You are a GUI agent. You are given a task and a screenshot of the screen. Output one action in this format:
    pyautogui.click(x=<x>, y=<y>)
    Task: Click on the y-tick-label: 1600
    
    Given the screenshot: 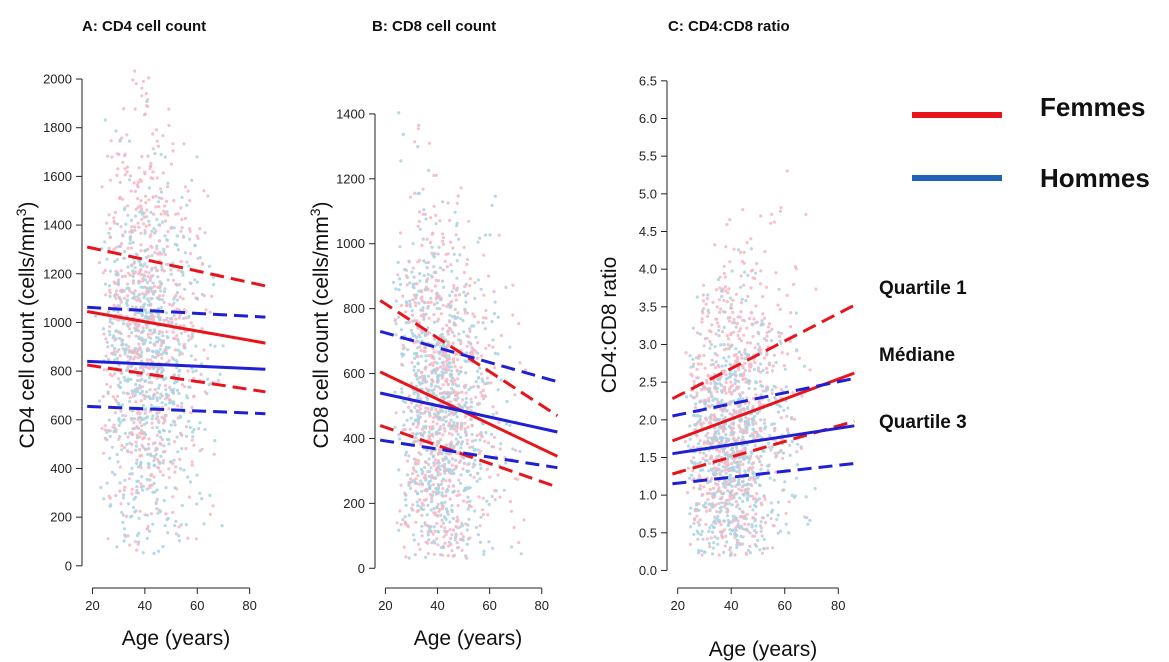 What is the action you would take?
    pyautogui.click(x=57, y=176)
    